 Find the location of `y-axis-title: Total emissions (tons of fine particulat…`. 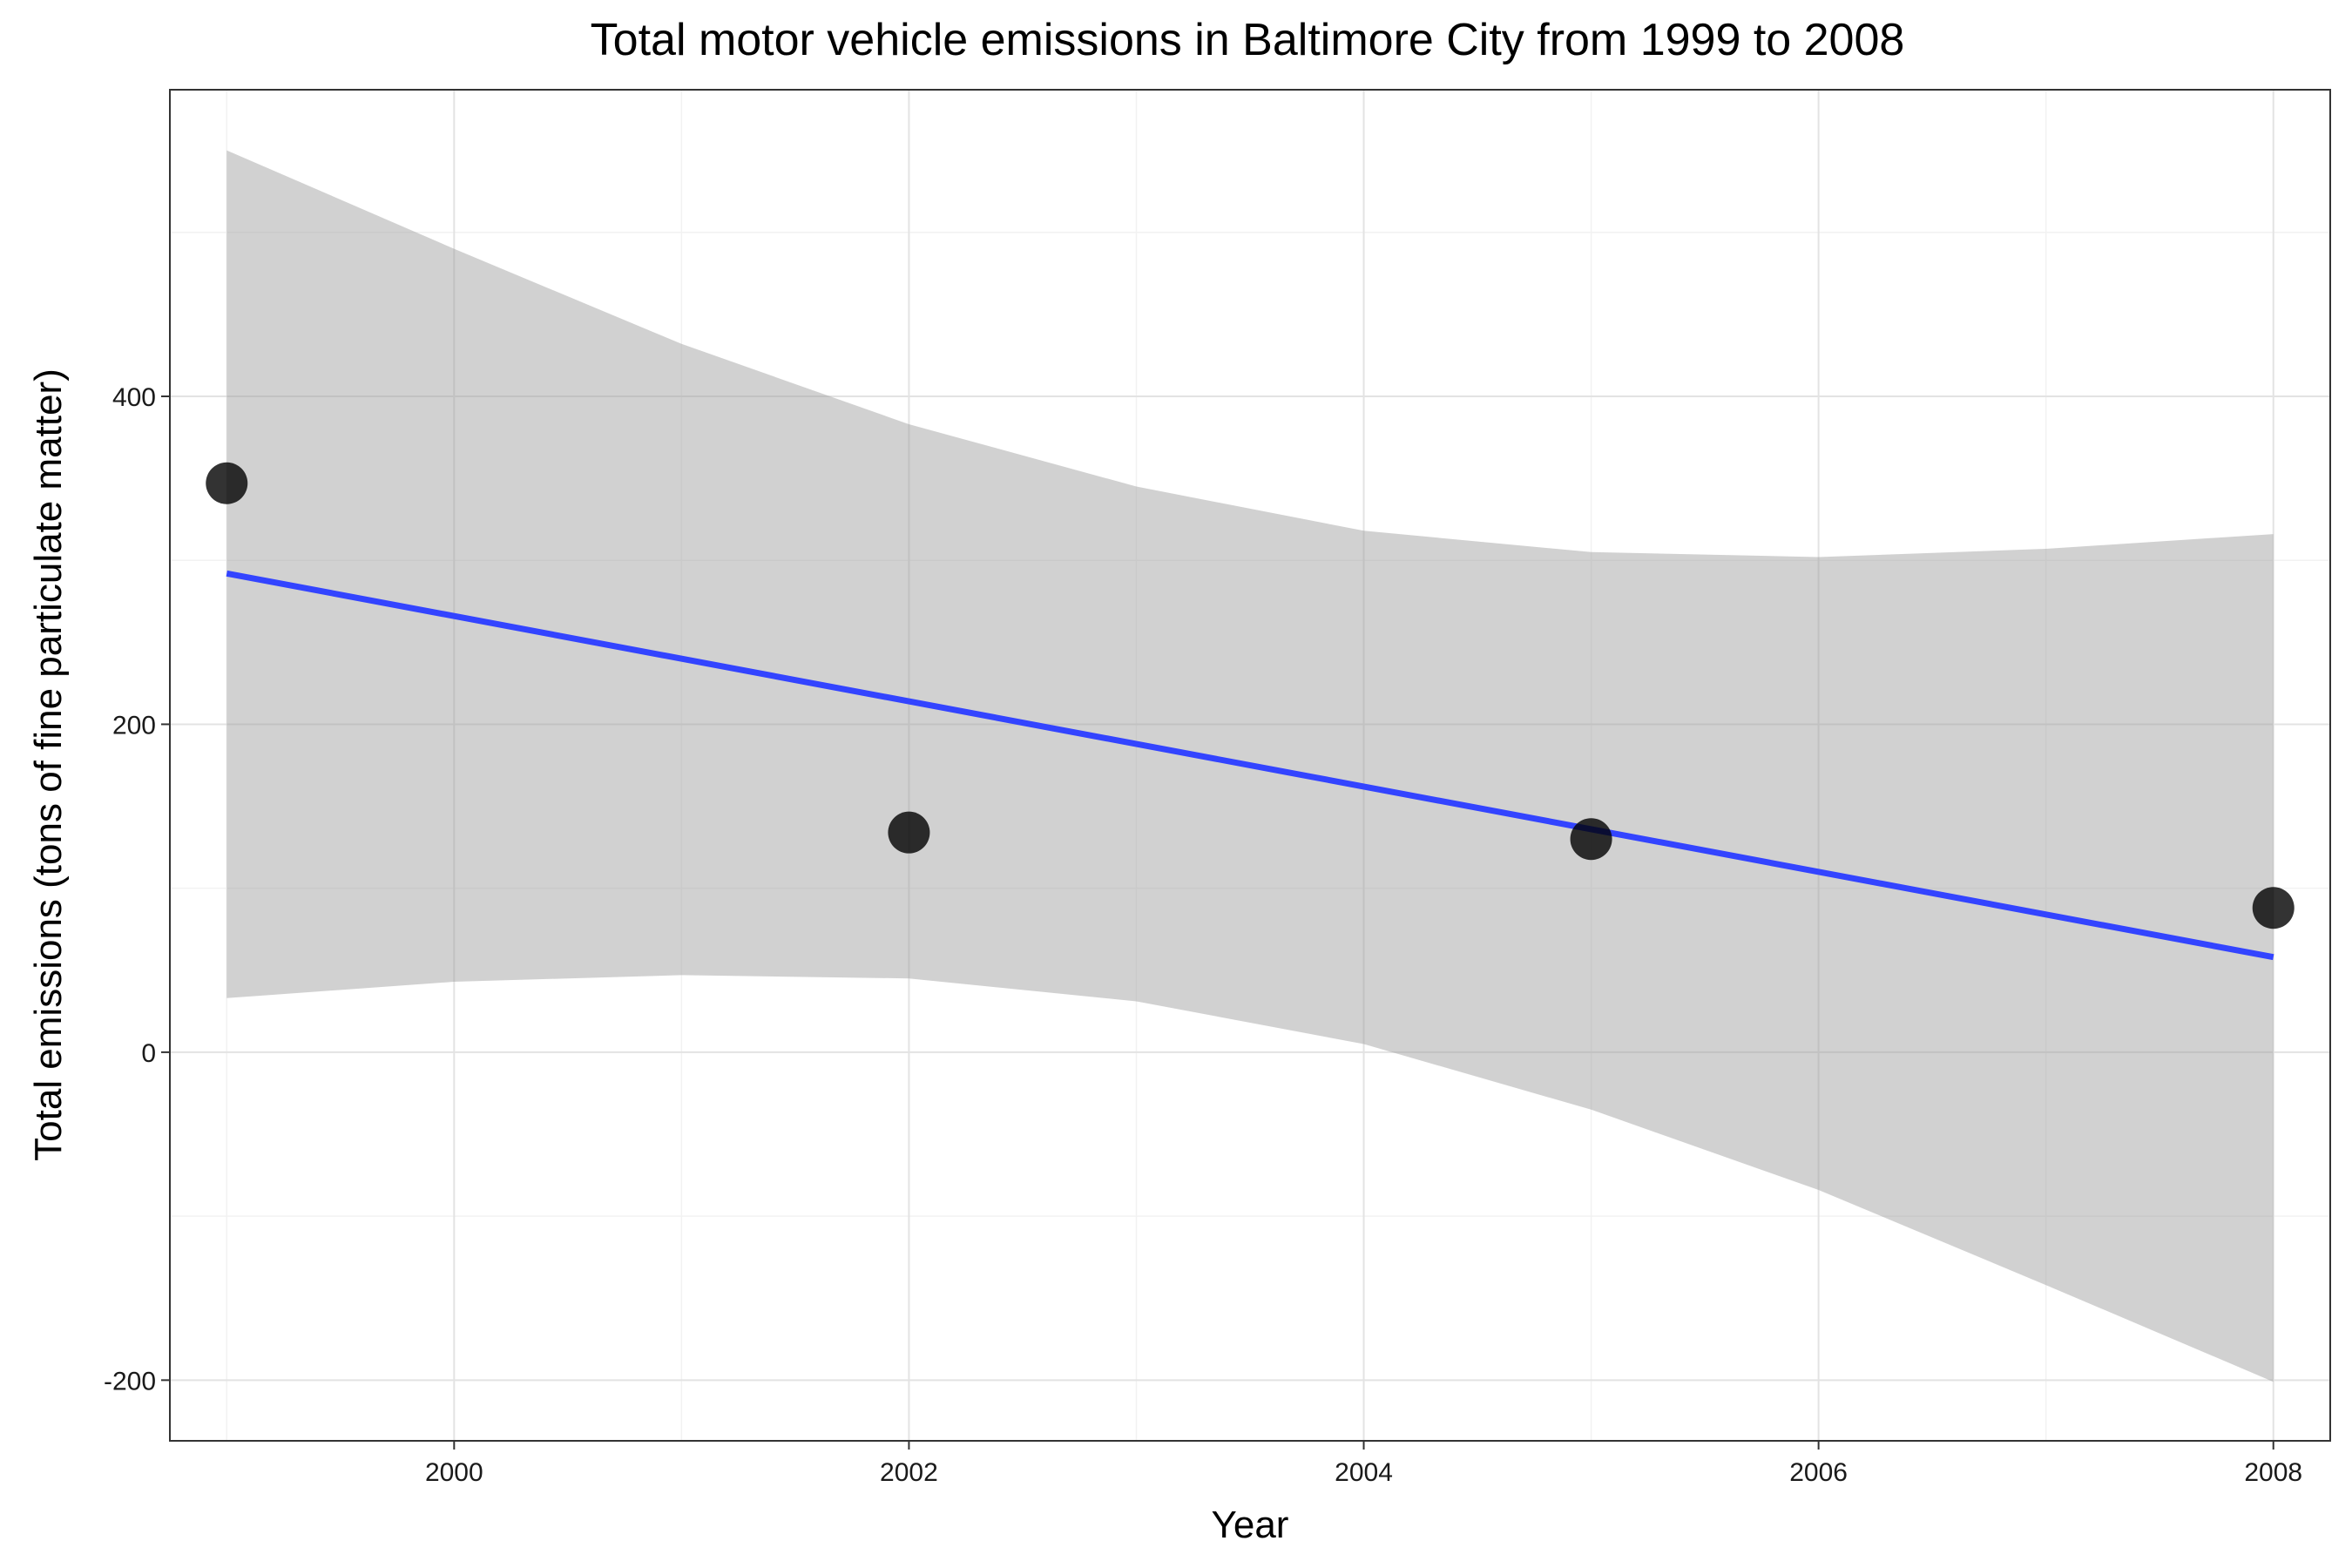

y-axis-title: Total emissions (tons of fine particulat… is located at coordinates (48, 764).